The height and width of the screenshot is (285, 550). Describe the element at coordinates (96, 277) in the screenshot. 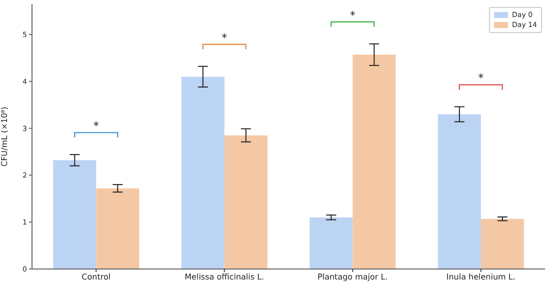

I see `x-tick-label: Control` at that location.